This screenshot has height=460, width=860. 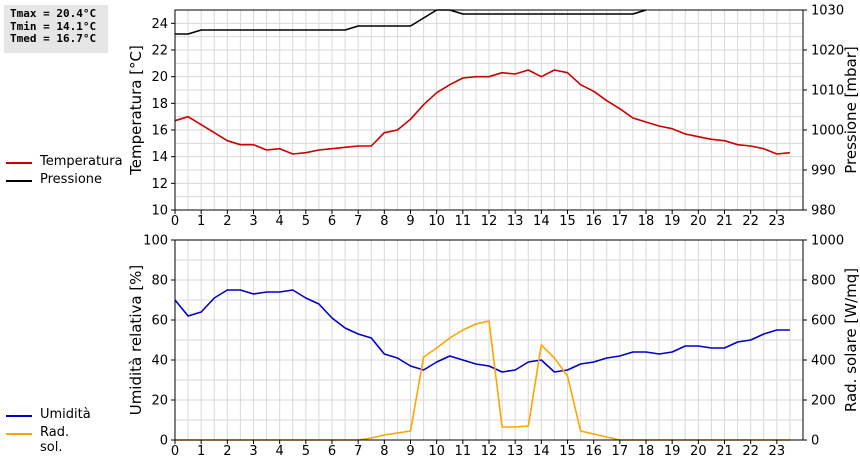 I want to click on y-tick-label-left: 40, so click(x=159, y=361).